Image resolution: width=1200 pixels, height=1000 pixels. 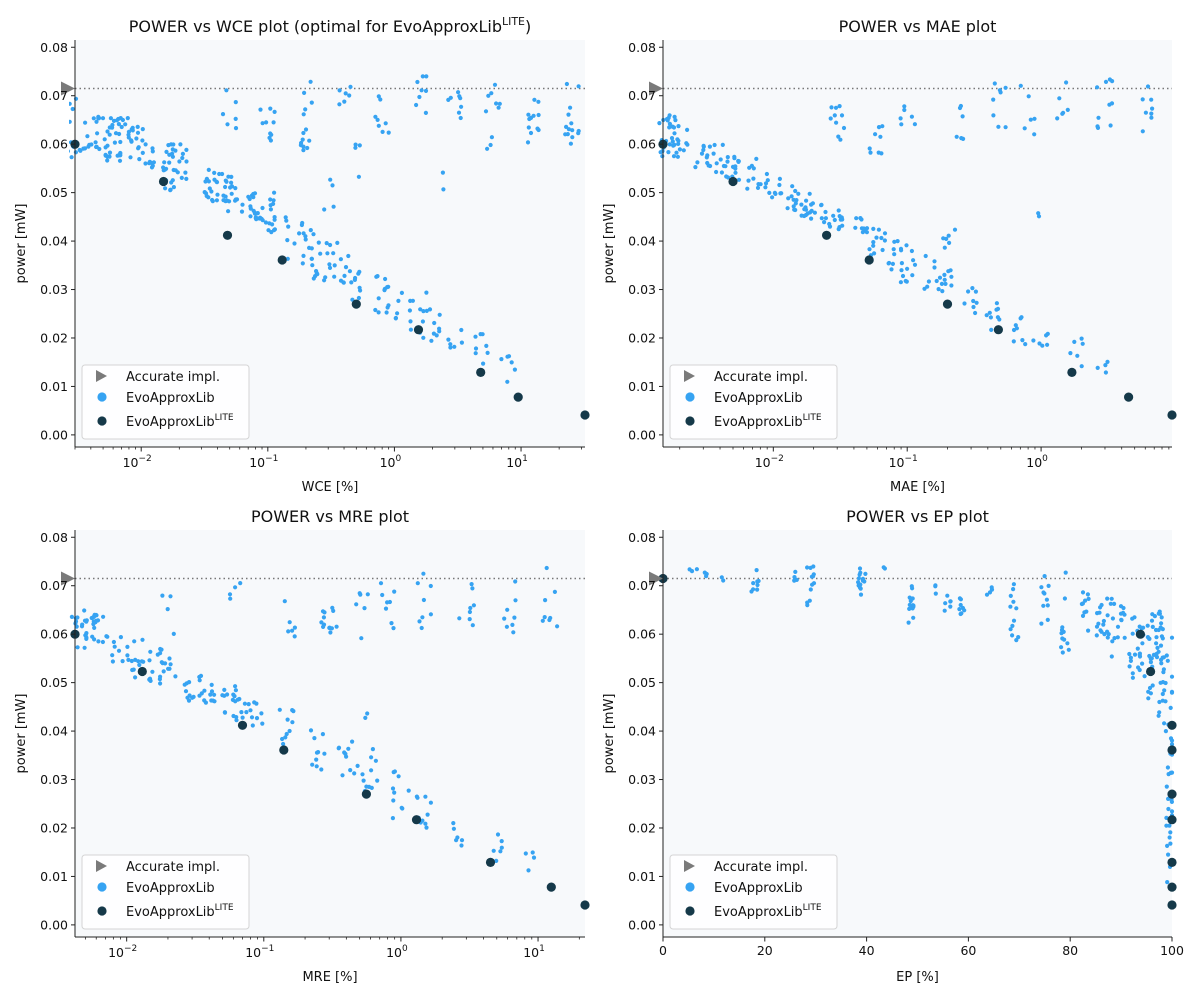 What do you see at coordinates (689, 866) in the screenshot?
I see `legend-accurate-marker` at bounding box center [689, 866].